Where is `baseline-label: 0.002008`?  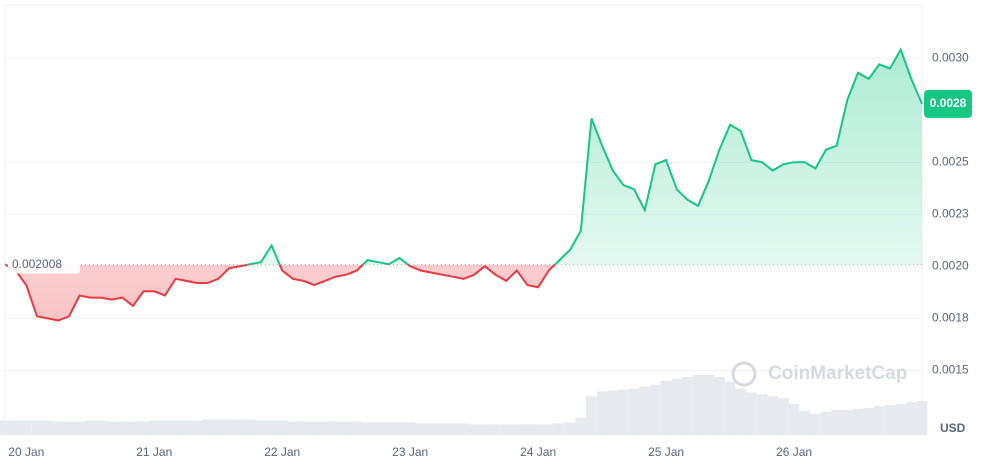 baseline-label: 0.002008 is located at coordinates (37, 264).